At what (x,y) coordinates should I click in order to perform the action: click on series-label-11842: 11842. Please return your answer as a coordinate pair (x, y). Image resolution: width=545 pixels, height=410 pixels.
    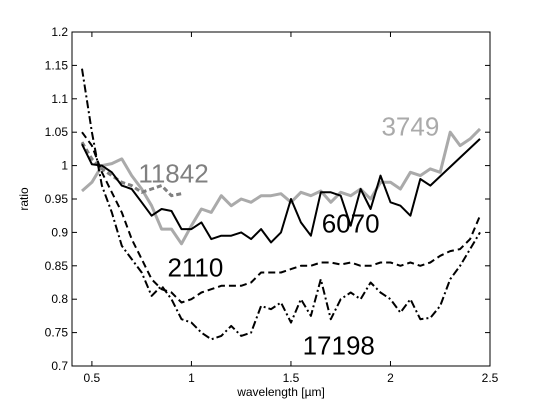
    Looking at the image, I should click on (173, 173).